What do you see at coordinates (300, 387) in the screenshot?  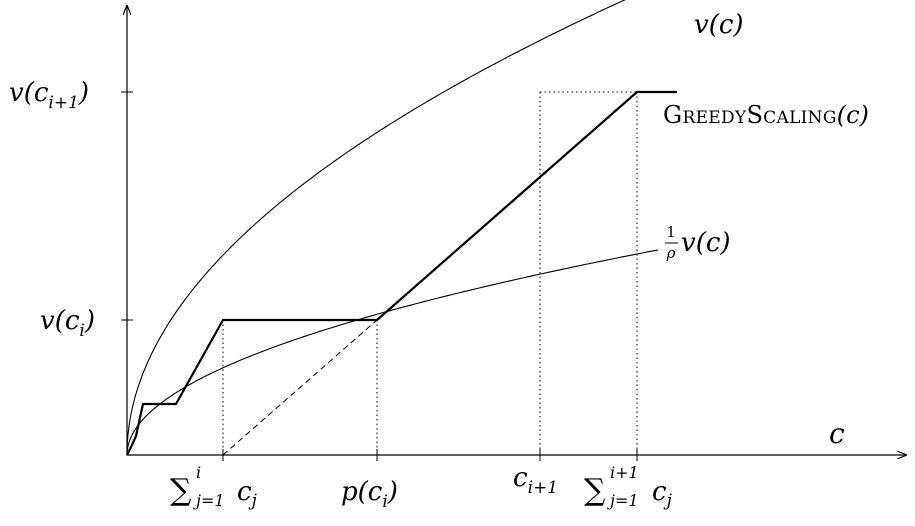 I see `dashed-slope-line` at bounding box center [300, 387].